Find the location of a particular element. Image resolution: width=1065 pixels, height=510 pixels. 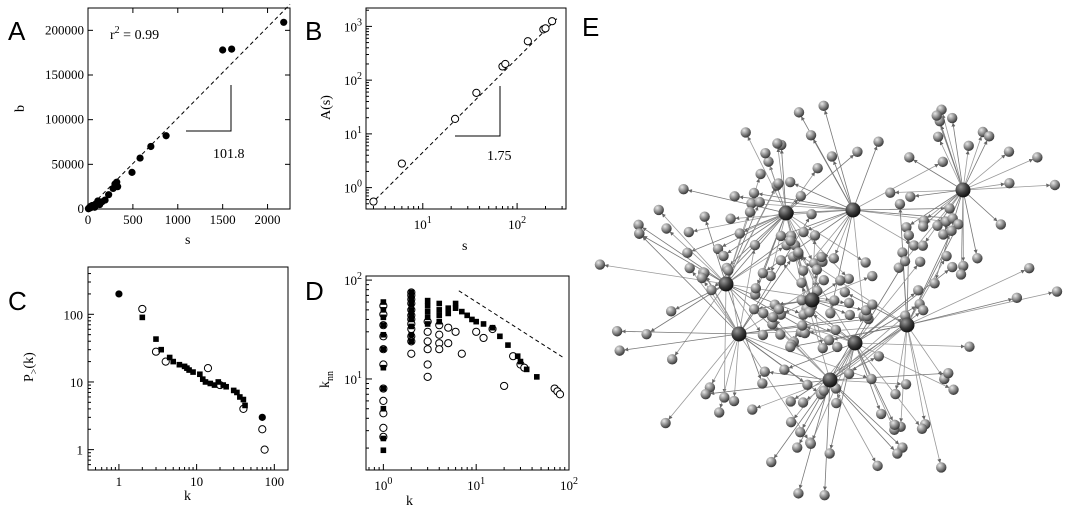

panel-a-ytick-label: 150000 is located at coordinates (64, 74).